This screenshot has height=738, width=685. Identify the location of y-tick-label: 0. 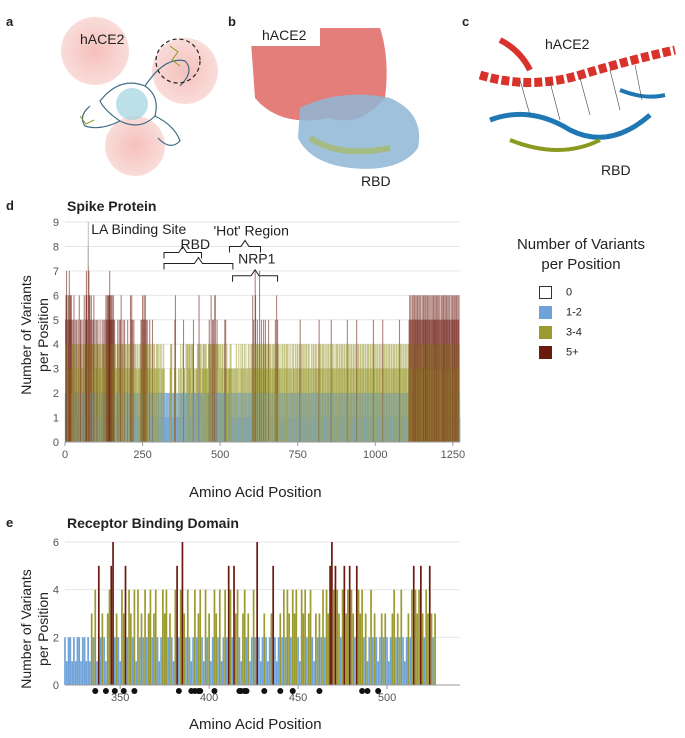
(56, 686).